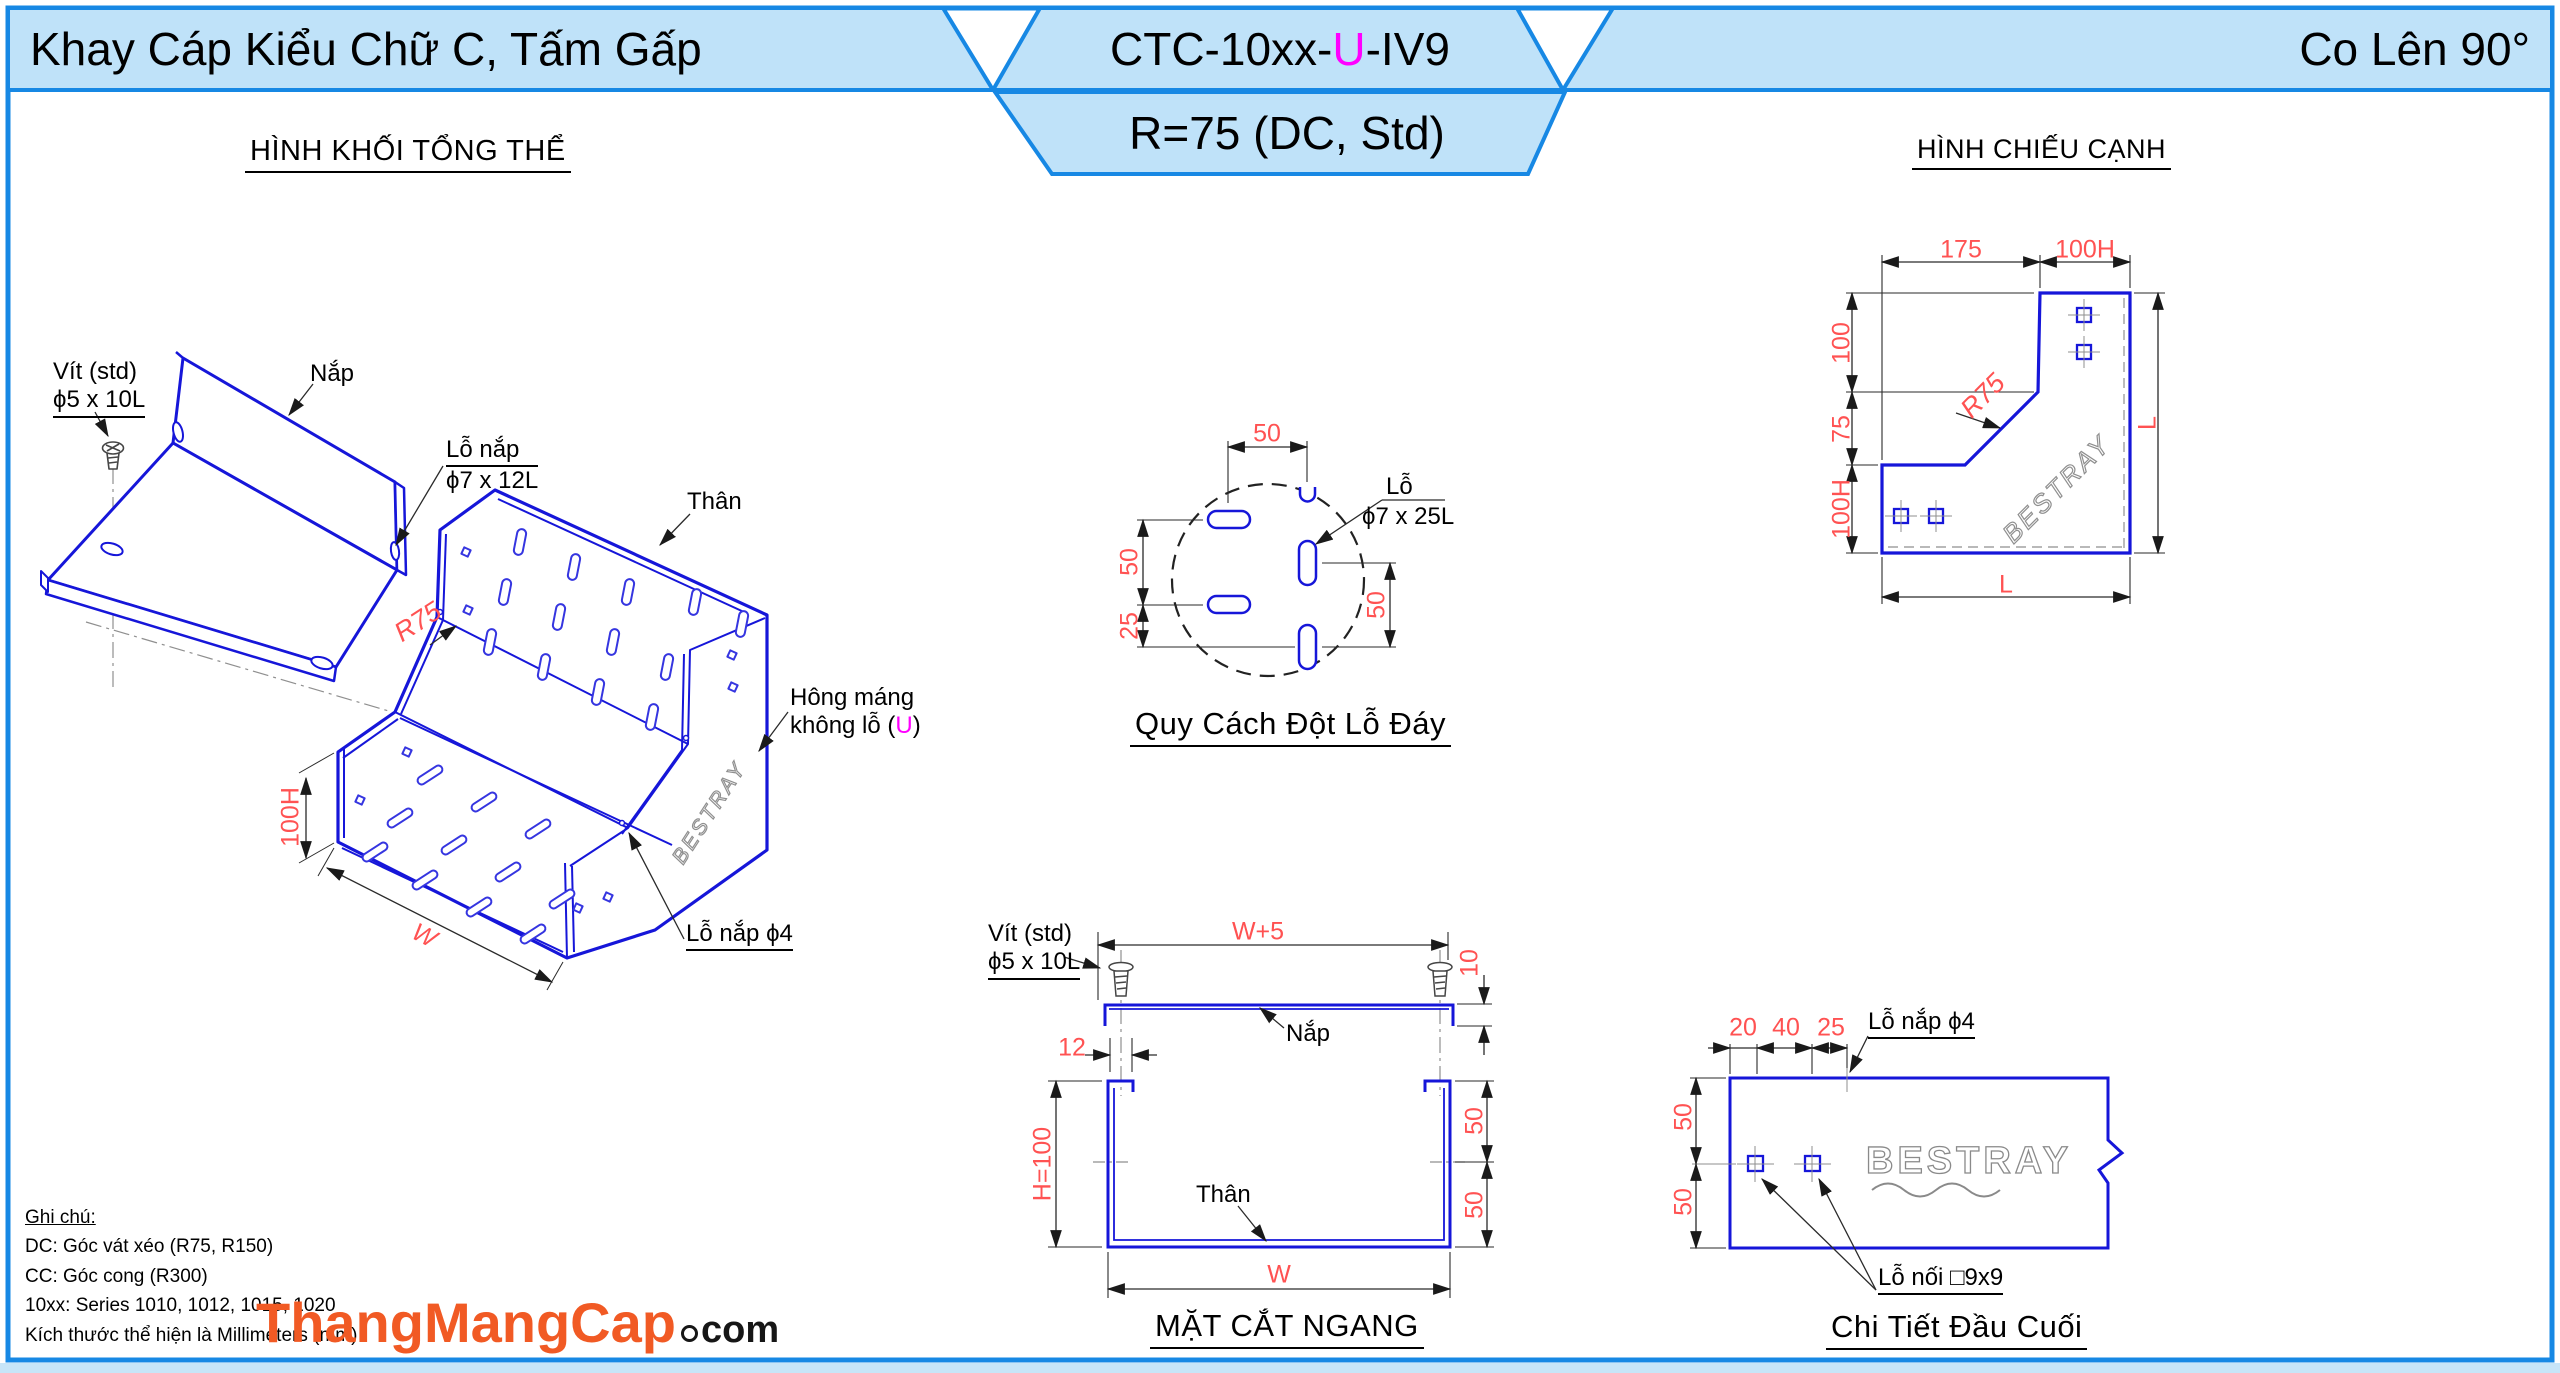  Describe the element at coordinates (2414, 49) in the screenshot. I see `fitting-type: Co Lên 90°` at that location.